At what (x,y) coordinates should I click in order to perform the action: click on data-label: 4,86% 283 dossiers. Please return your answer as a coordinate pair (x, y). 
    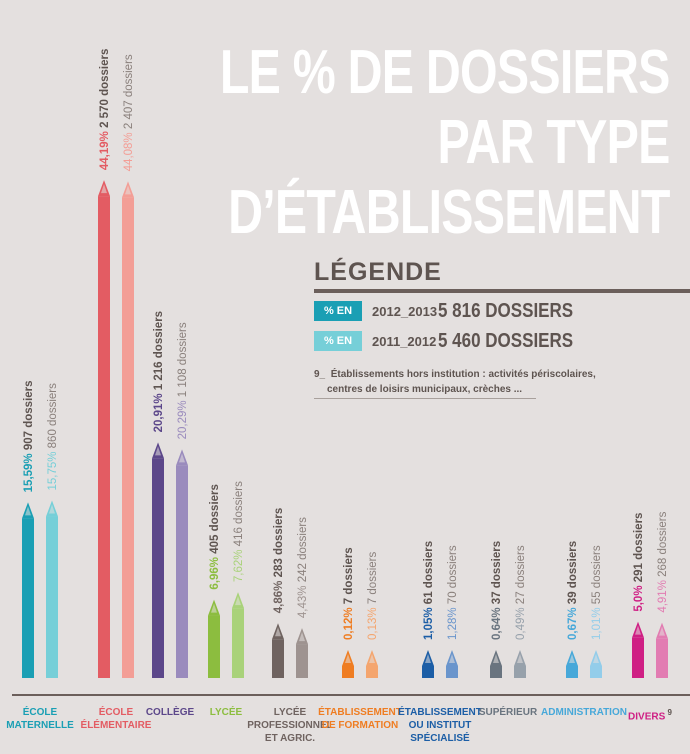
    Looking at the image, I should click on (279, 561).